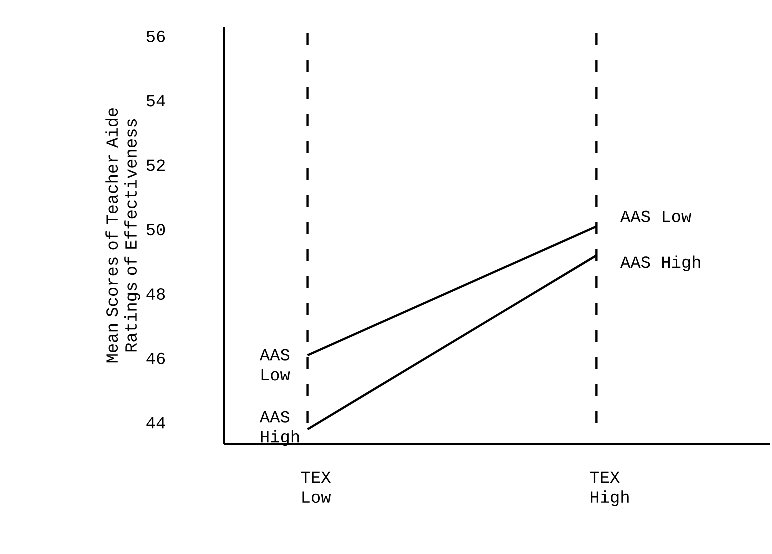 This screenshot has height=554, width=772. Describe the element at coordinates (156, 423) in the screenshot. I see `y-tick-label: 44` at that location.